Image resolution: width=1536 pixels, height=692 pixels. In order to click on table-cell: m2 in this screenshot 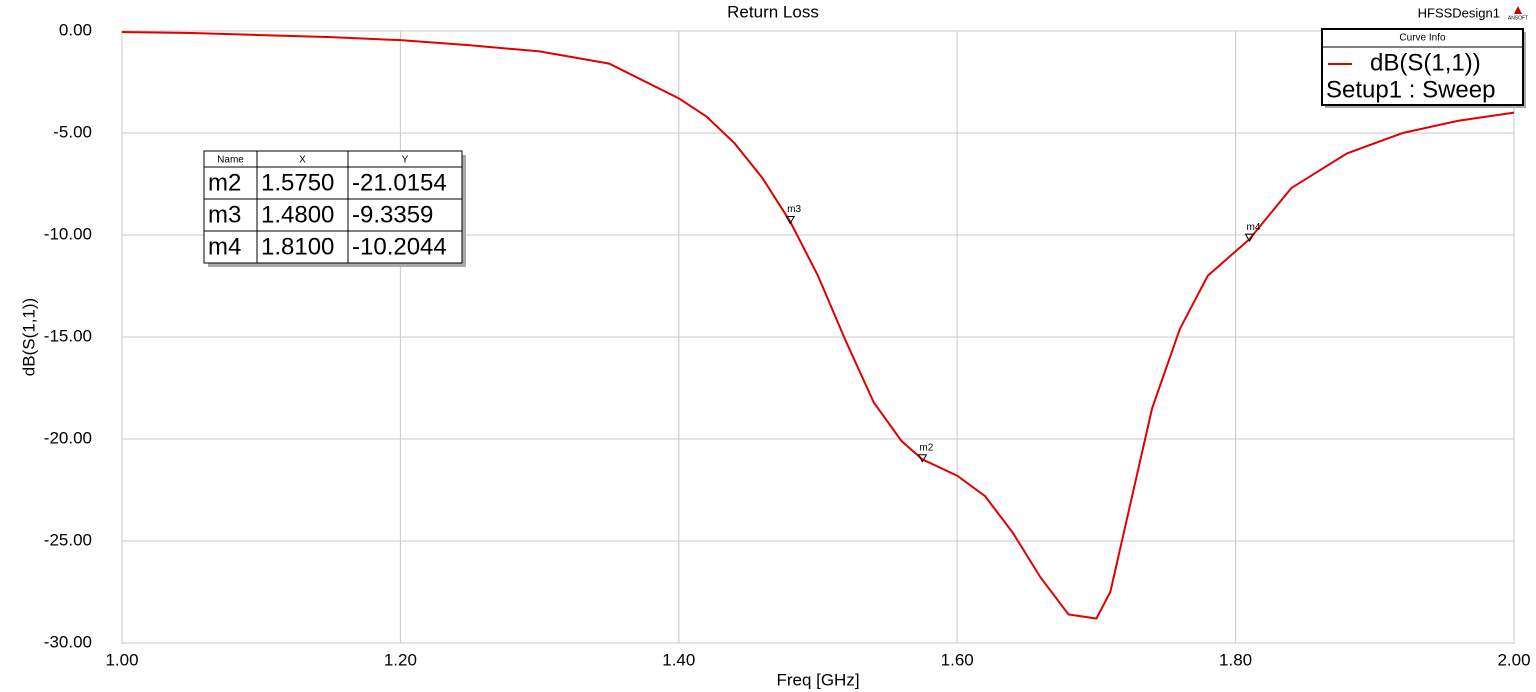, I will do `click(224, 182)`.